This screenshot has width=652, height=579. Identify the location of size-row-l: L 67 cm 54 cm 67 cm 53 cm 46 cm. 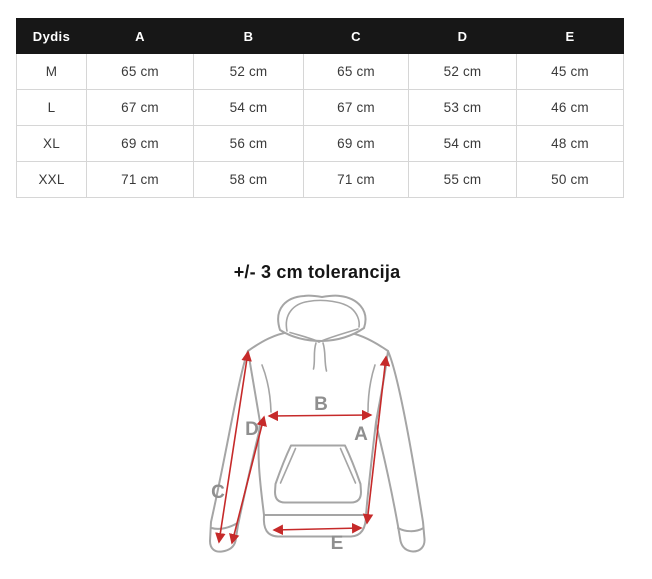
(320, 107).